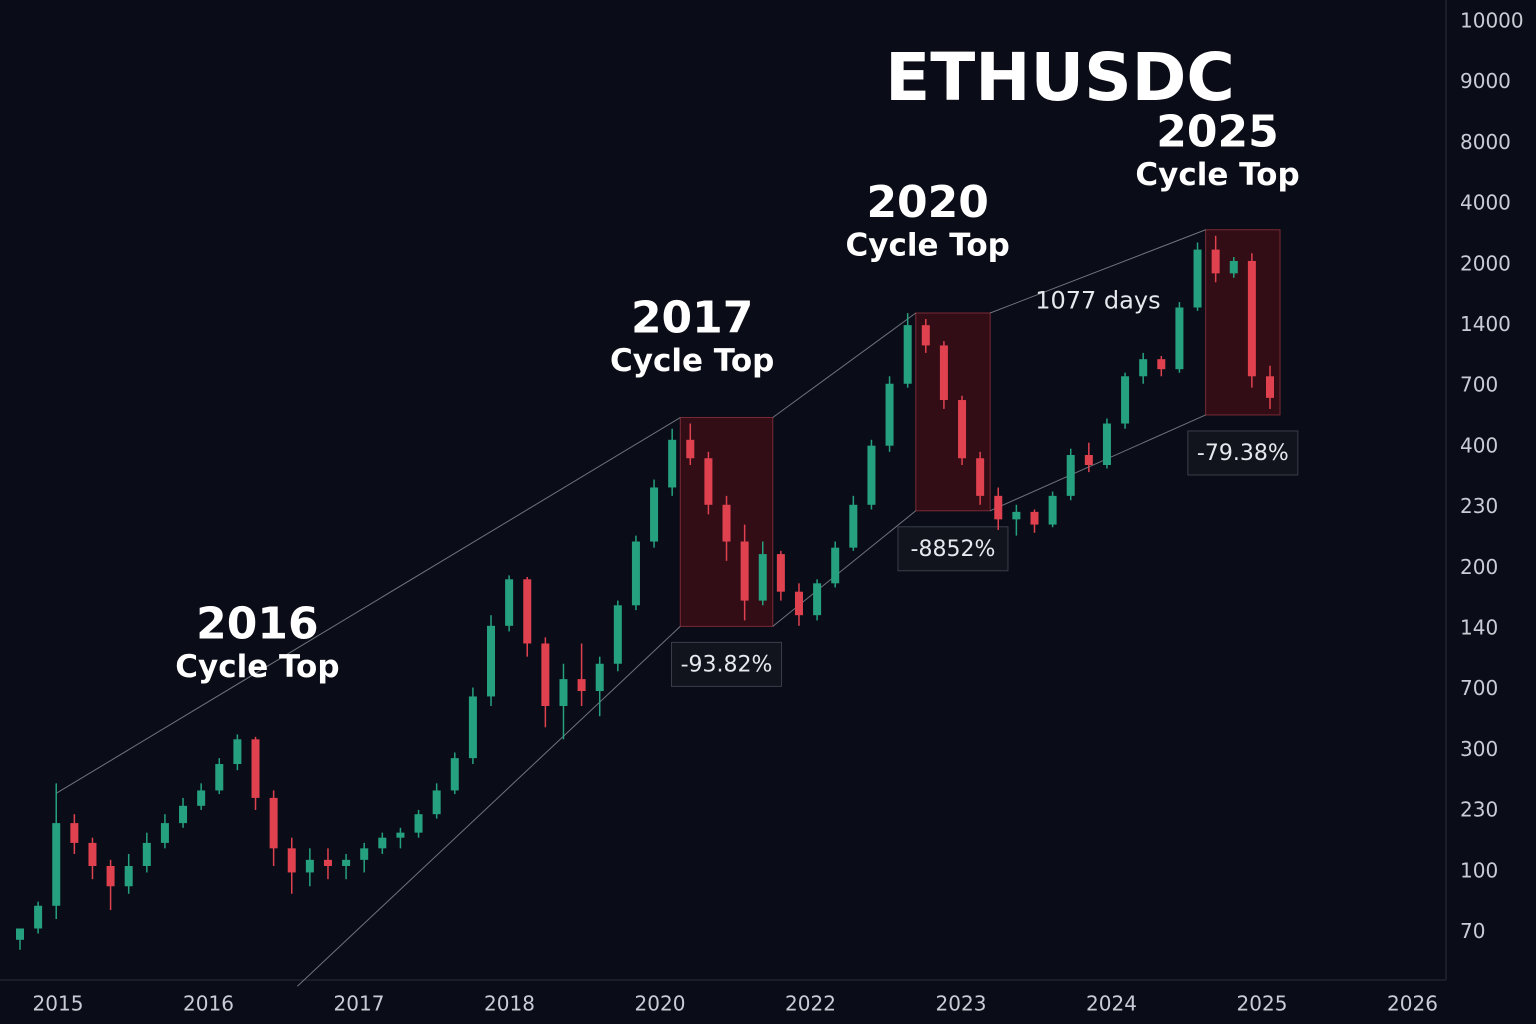  I want to click on y-axis-label: 700, so click(1479, 688).